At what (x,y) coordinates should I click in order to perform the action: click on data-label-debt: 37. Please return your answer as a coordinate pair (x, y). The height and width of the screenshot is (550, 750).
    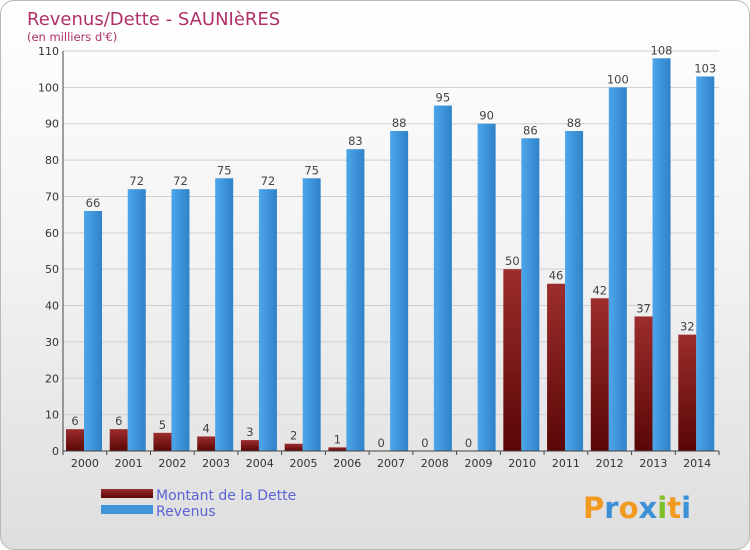
    Looking at the image, I should click on (643, 308).